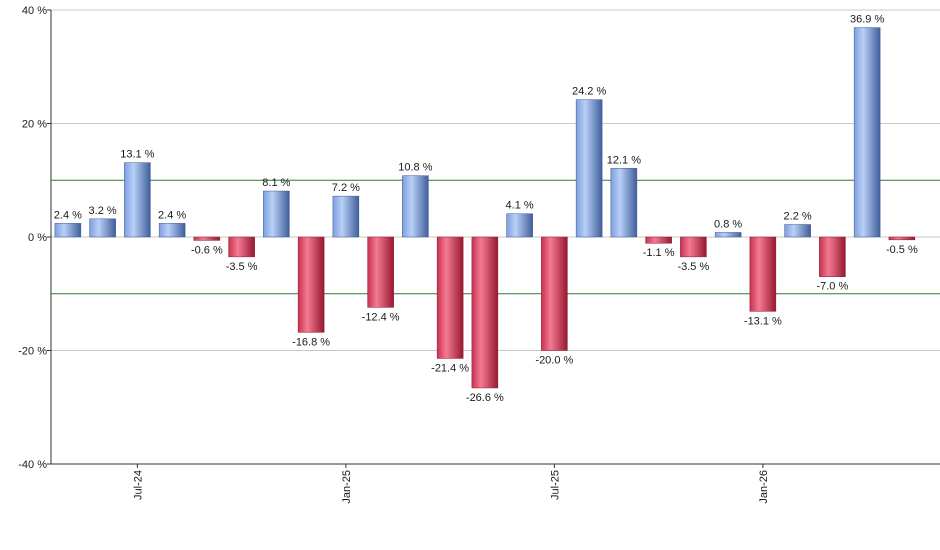 Image resolution: width=940 pixels, height=550 pixels. What do you see at coordinates (520, 206) in the screenshot?
I see `bar-value-label: 4.1 %` at bounding box center [520, 206].